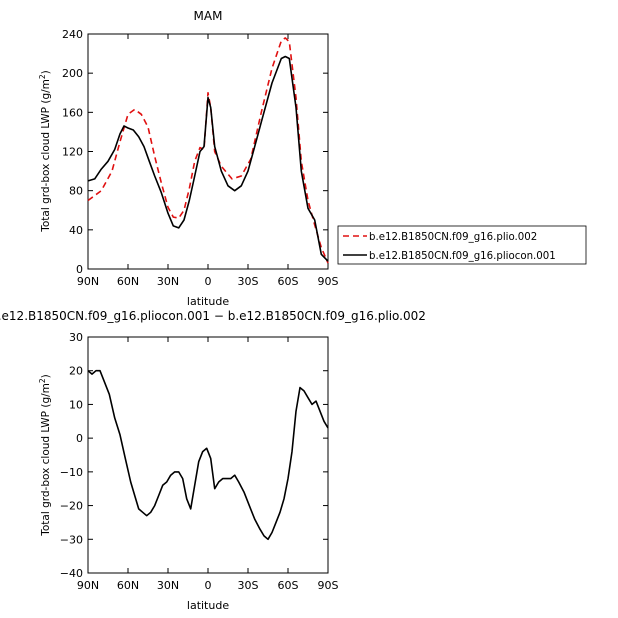  What do you see at coordinates (76, 337) in the screenshot?
I see `y-tick-label: 30` at bounding box center [76, 337].